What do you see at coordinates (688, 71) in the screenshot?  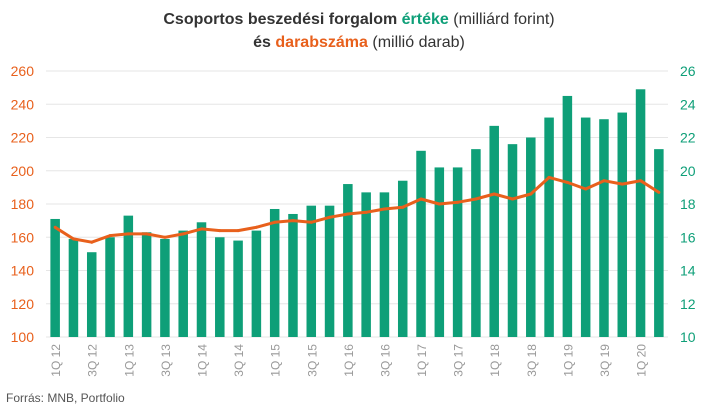 I see `y-right-tick-label: 26` at bounding box center [688, 71].